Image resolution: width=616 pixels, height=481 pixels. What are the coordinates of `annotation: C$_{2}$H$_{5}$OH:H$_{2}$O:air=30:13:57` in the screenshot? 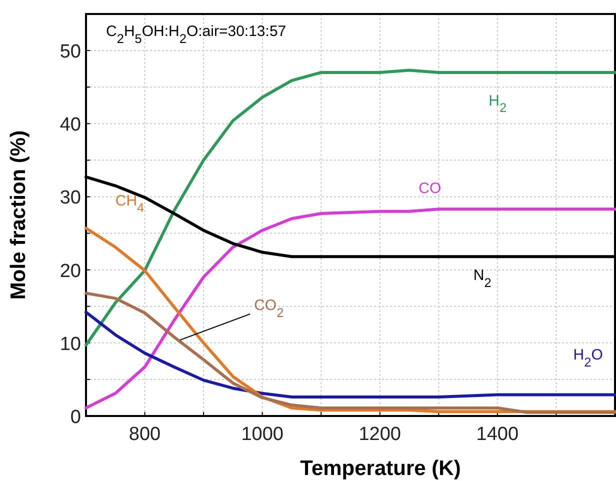 It's located at (196, 34).